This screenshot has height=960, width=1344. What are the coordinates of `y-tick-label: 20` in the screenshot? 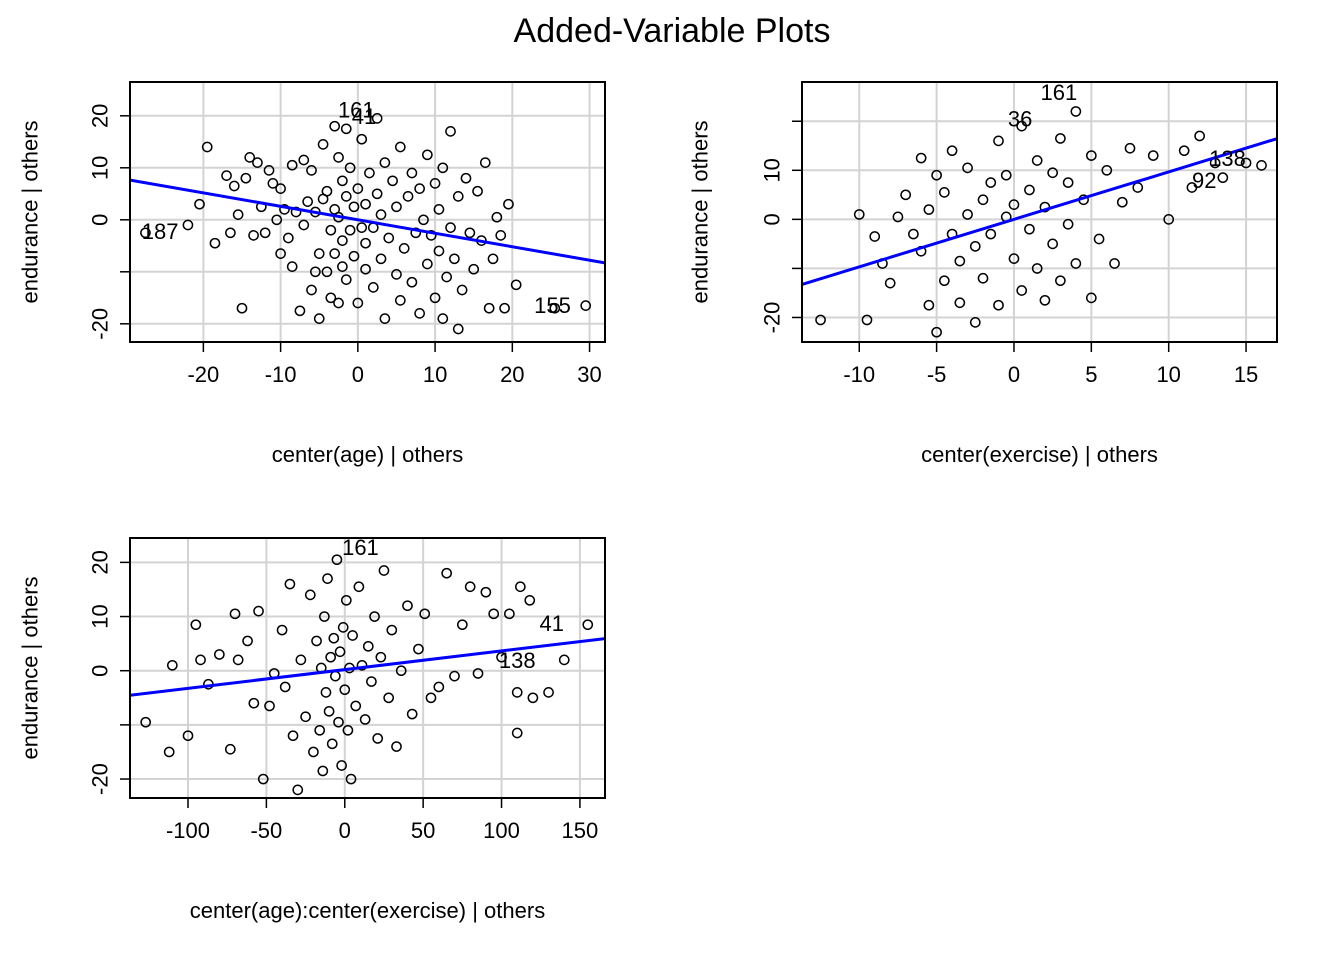 It's located at (100, 562).